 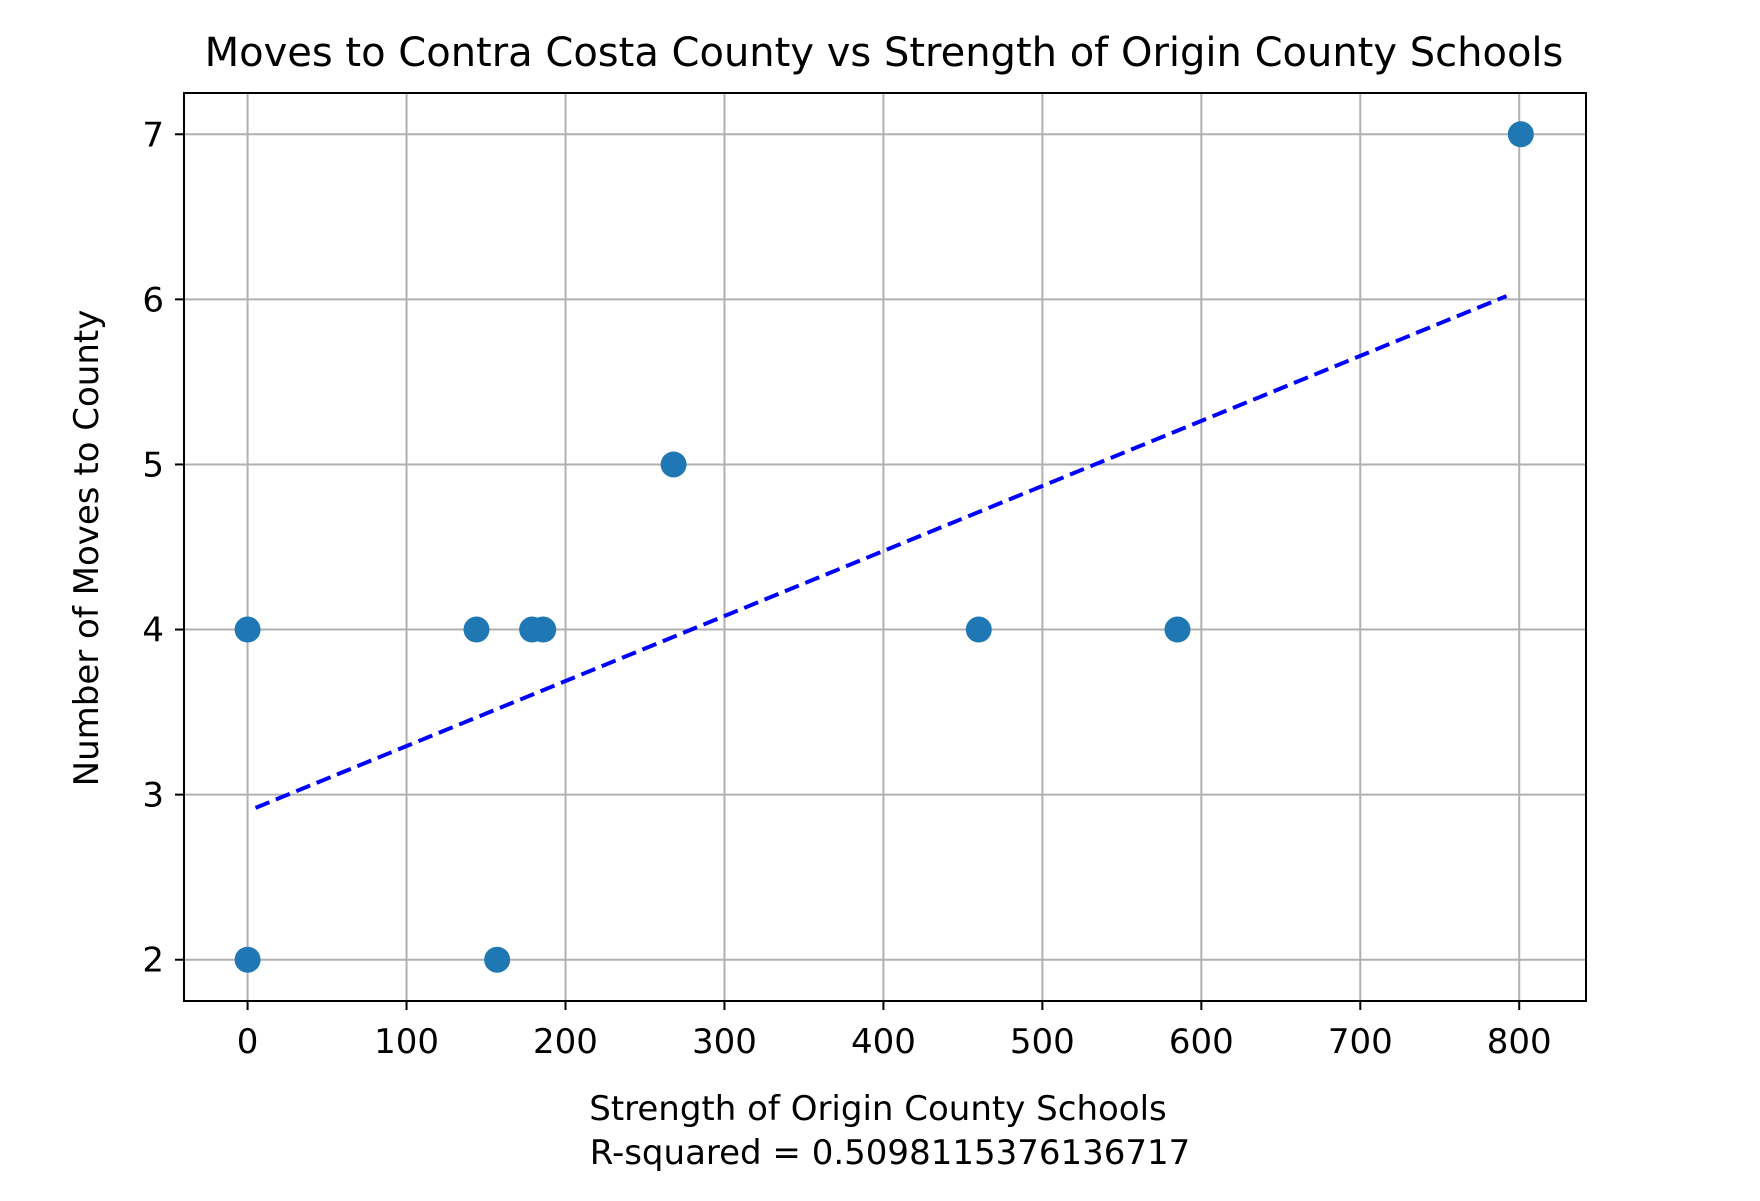 What do you see at coordinates (248, 1042) in the screenshot?
I see `x-tick-label: 0` at bounding box center [248, 1042].